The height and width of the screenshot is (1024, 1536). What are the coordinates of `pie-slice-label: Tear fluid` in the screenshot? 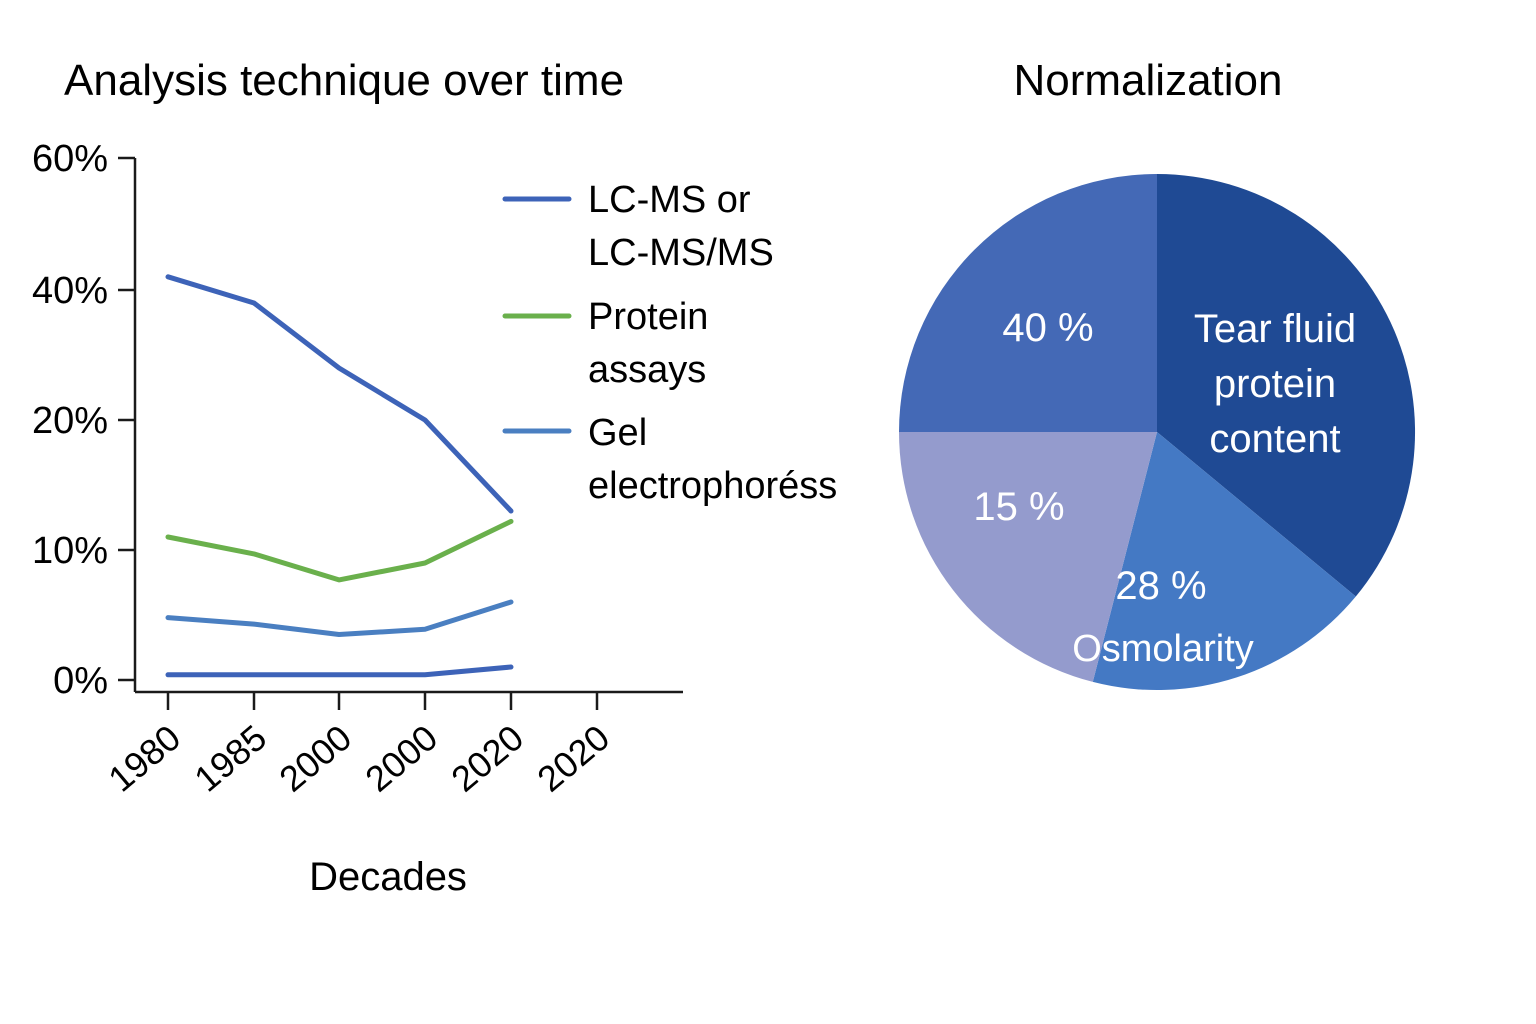 It's located at (1275, 329).